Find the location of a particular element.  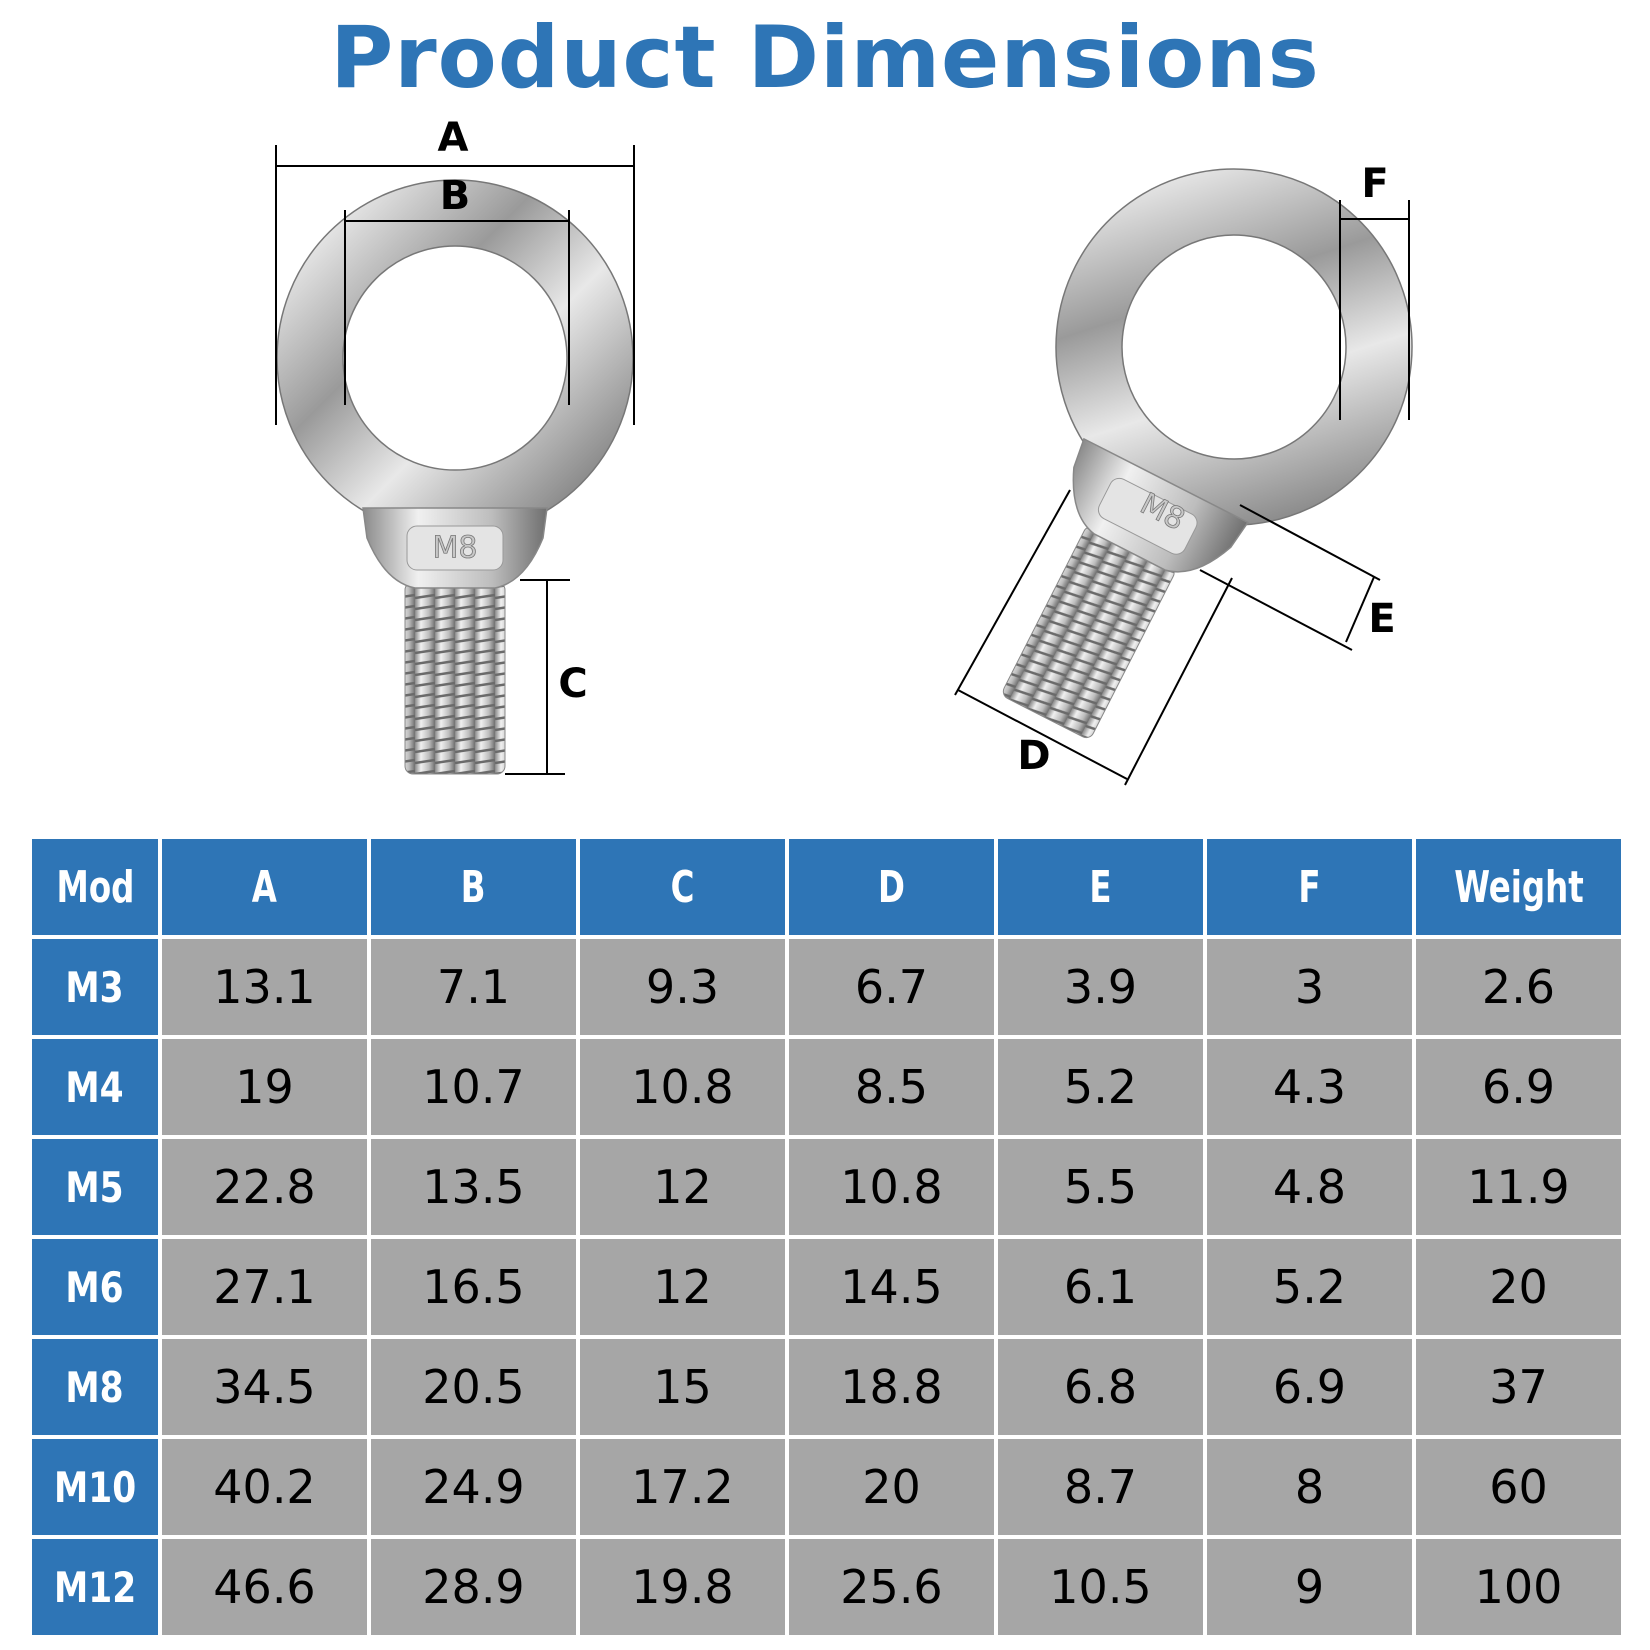

table-cell: 10.5 is located at coordinates (1100, 1587).